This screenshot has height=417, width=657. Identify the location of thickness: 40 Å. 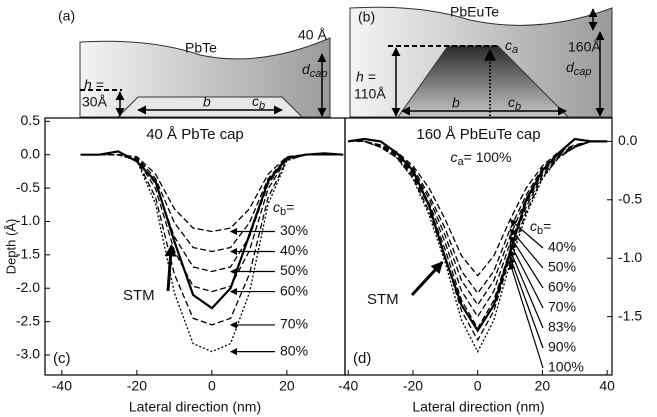
(312, 35).